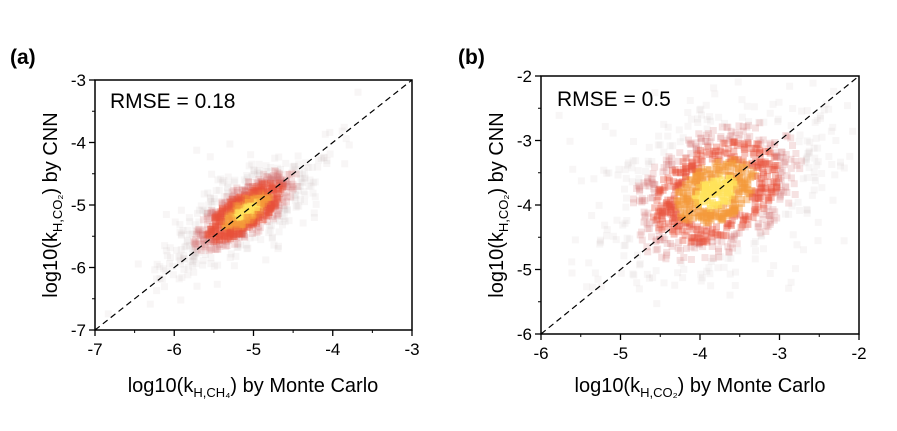  Describe the element at coordinates (52, 204) in the screenshot. I see `y-axis-label-a: log10(kH,CO₂) by CNN` at that location.